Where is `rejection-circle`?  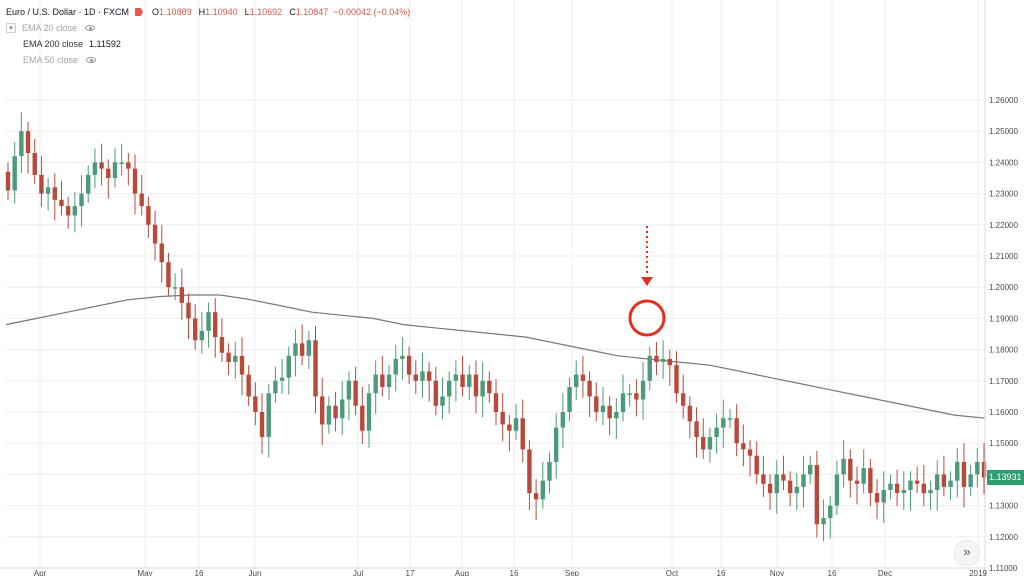
rejection-circle is located at coordinates (647, 318).